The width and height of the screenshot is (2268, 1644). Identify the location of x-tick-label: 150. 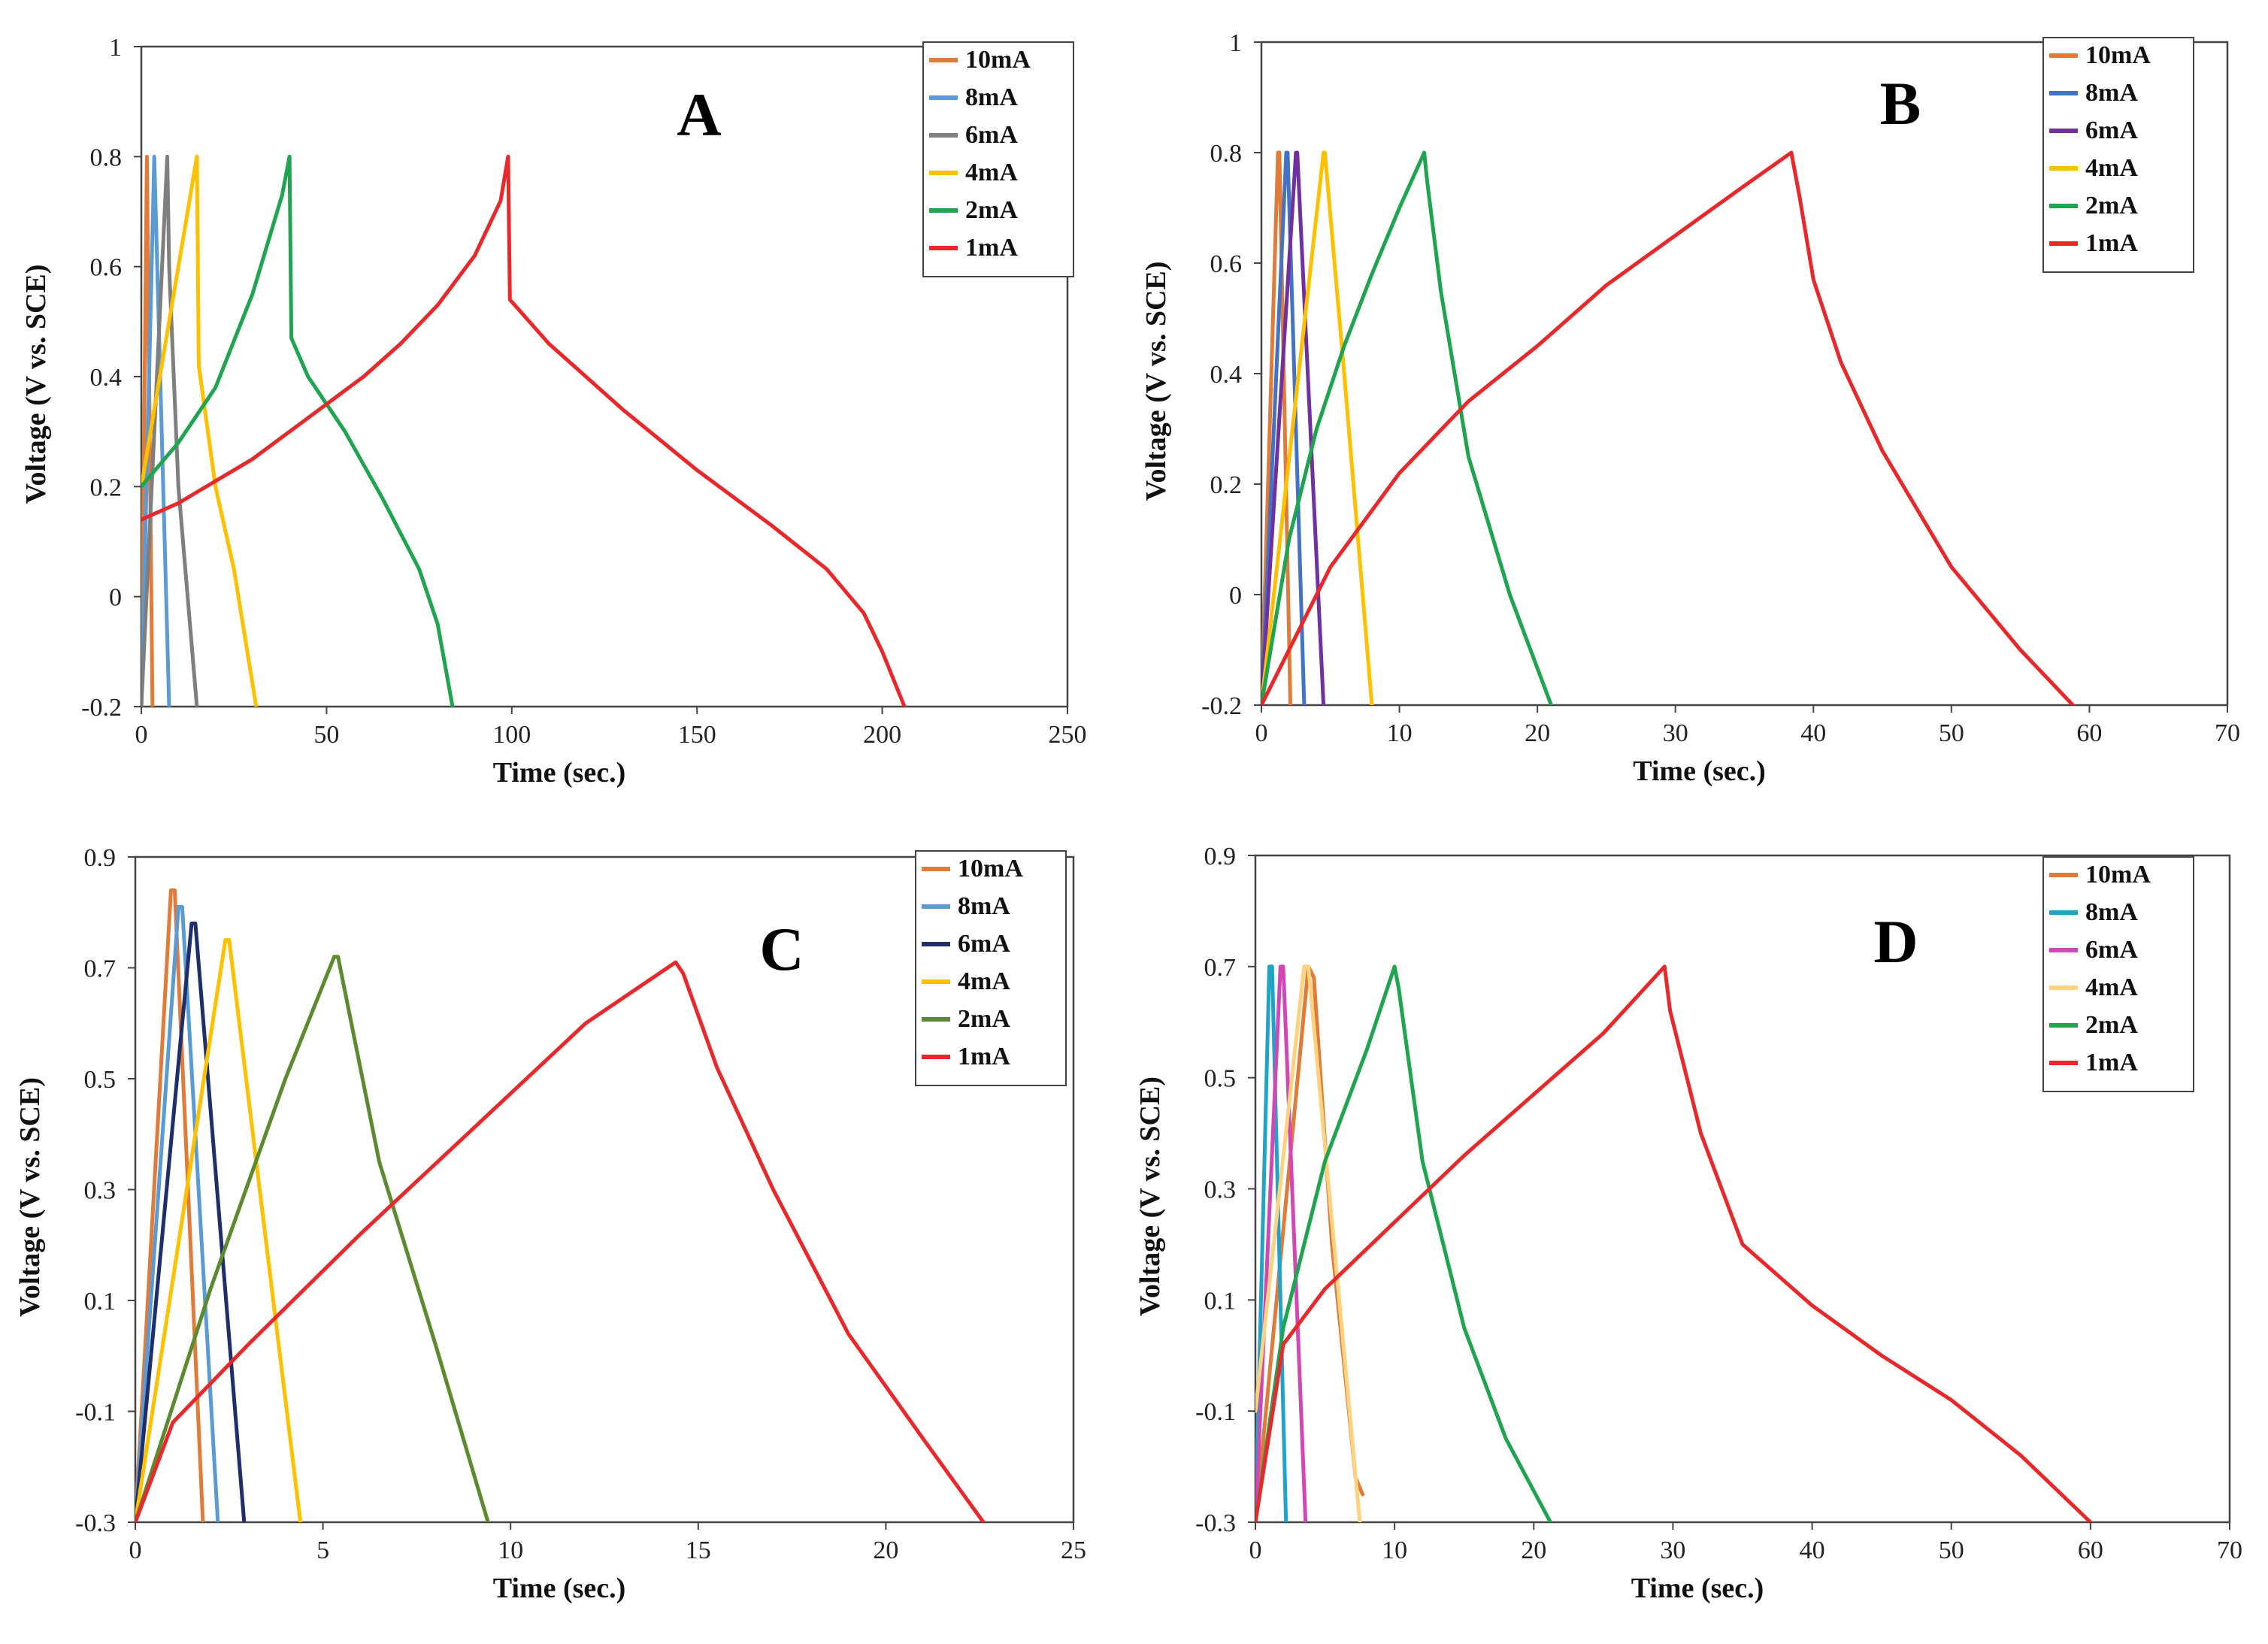
(697, 735).